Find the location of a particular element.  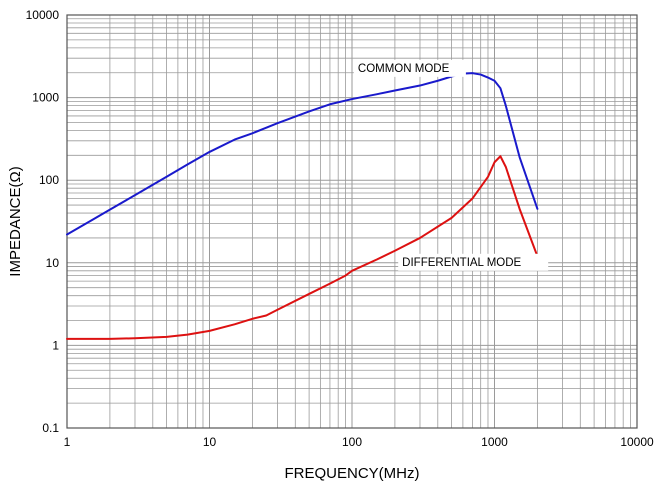

series-label-common-mode: COMMON MODE is located at coordinates (404, 69).